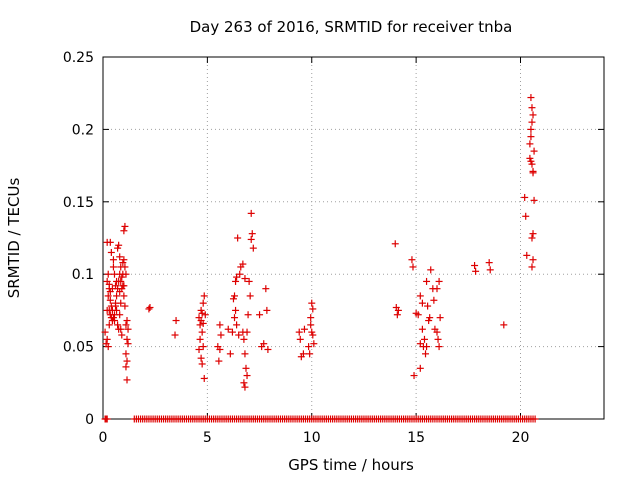 The width and height of the screenshot is (640, 480). What do you see at coordinates (78, 203) in the screenshot?
I see `y-tick-label: 0.15` at bounding box center [78, 203].